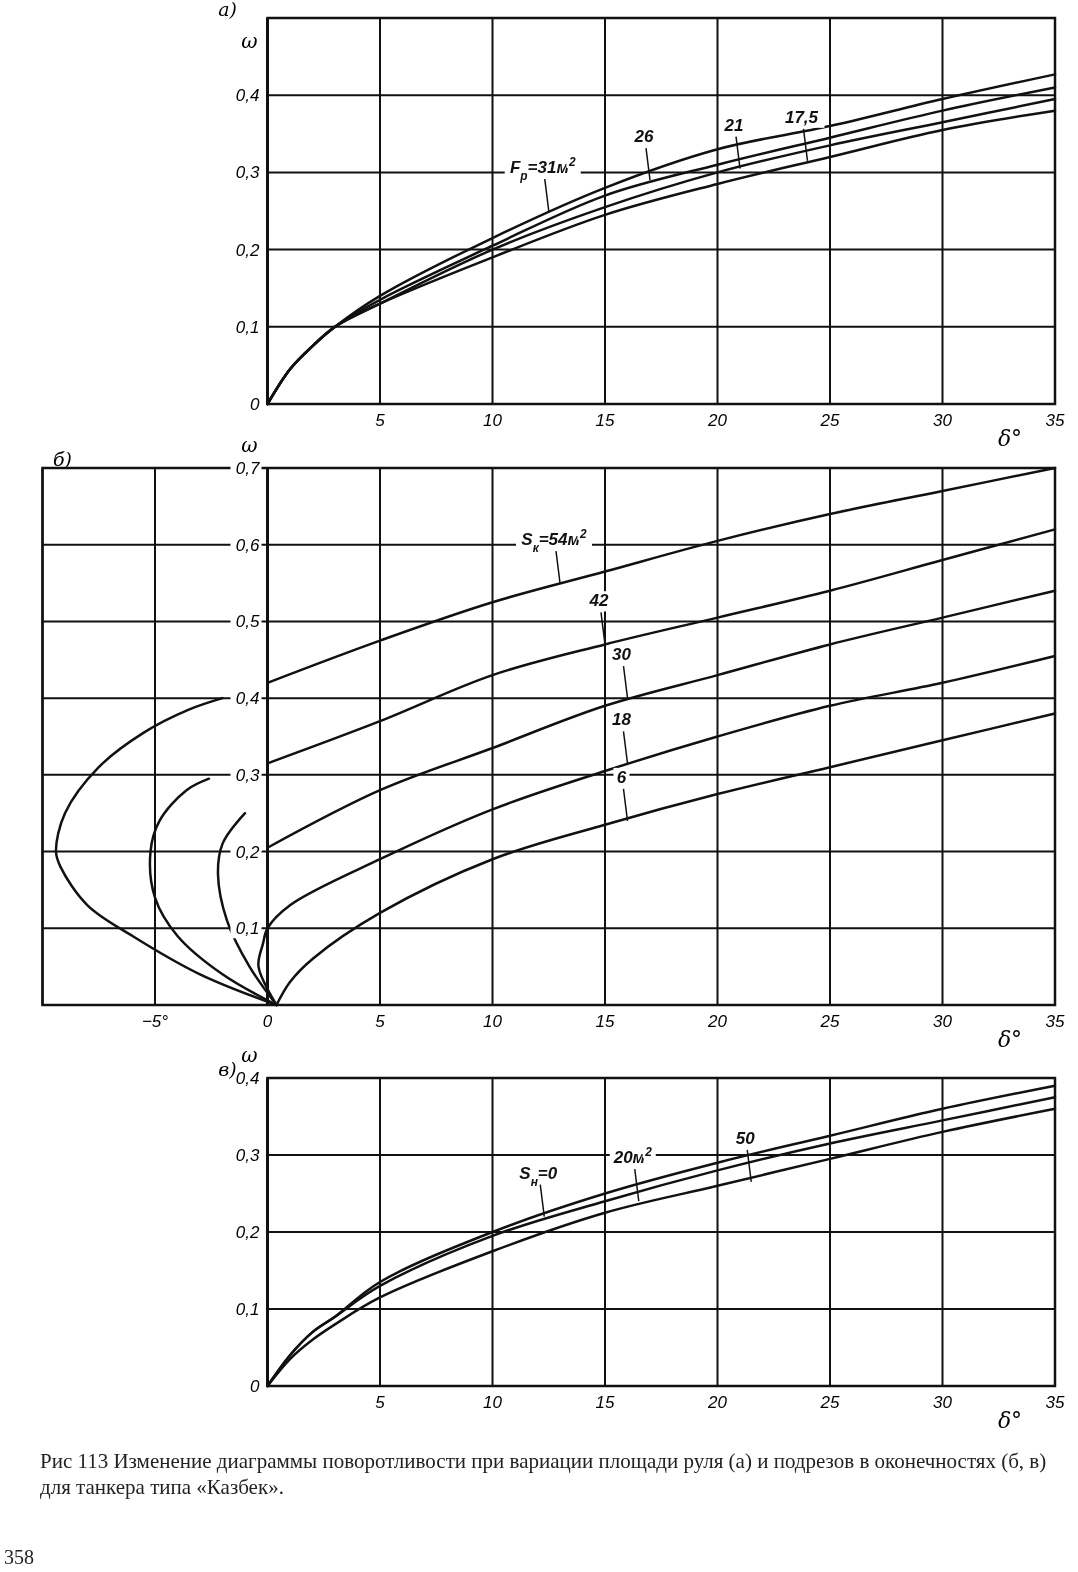 The width and height of the screenshot is (1078, 1572). What do you see at coordinates (622, 655) in the screenshot?
I see `annotation: 30` at bounding box center [622, 655].